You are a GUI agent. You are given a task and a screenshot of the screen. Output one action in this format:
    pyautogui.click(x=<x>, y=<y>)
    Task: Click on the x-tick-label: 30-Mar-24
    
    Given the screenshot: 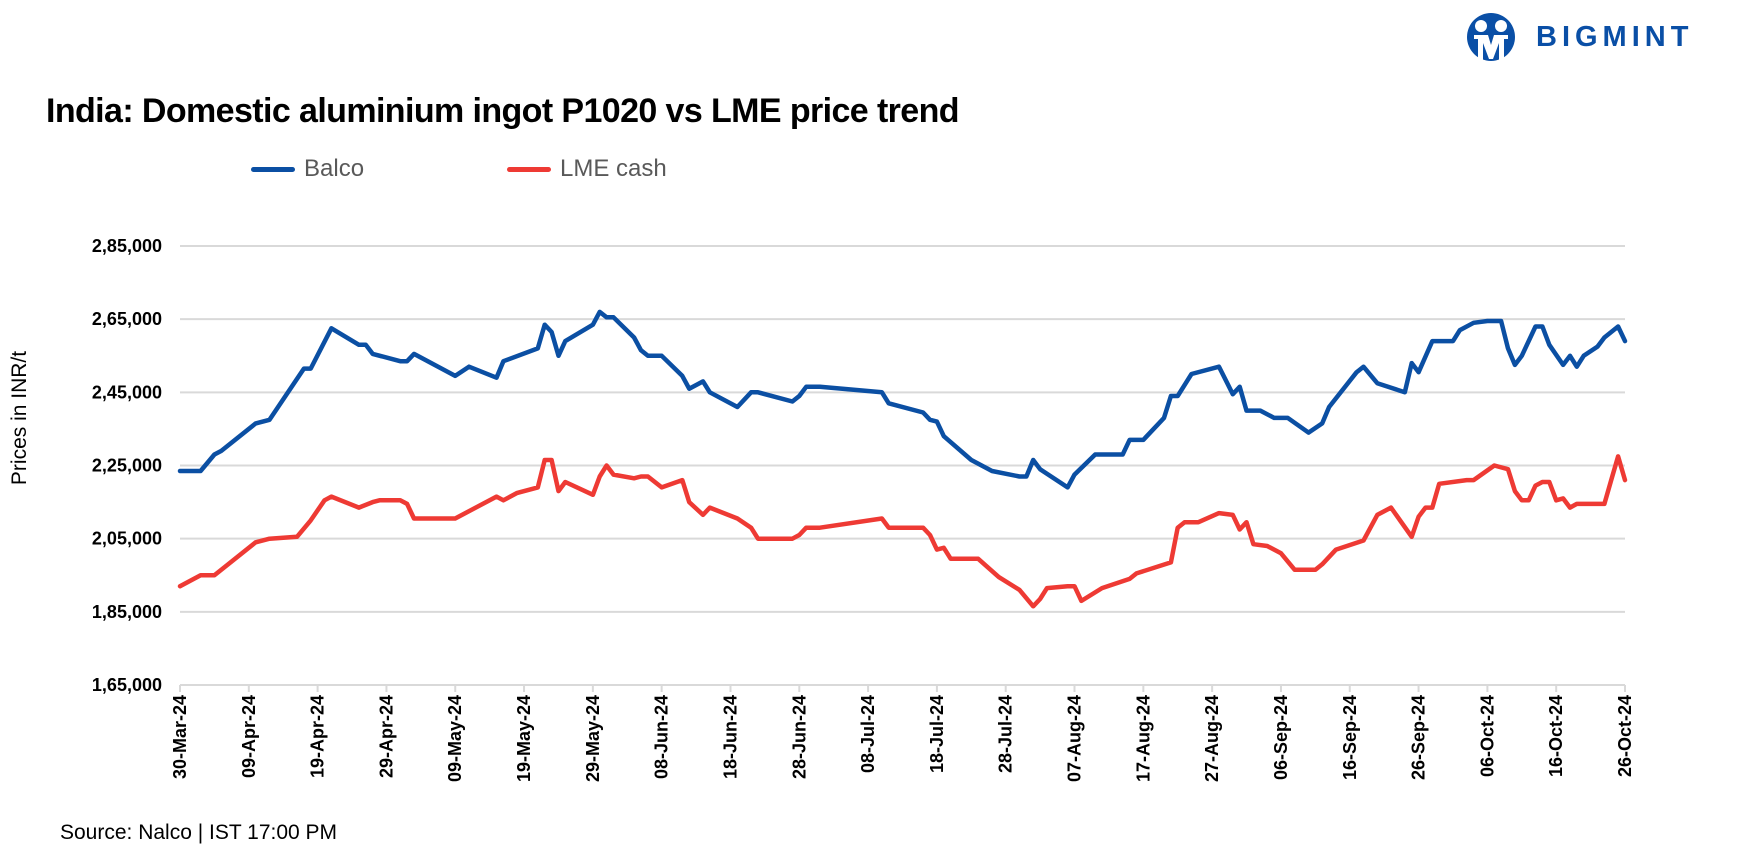 What is the action you would take?
    pyautogui.click(x=180, y=737)
    